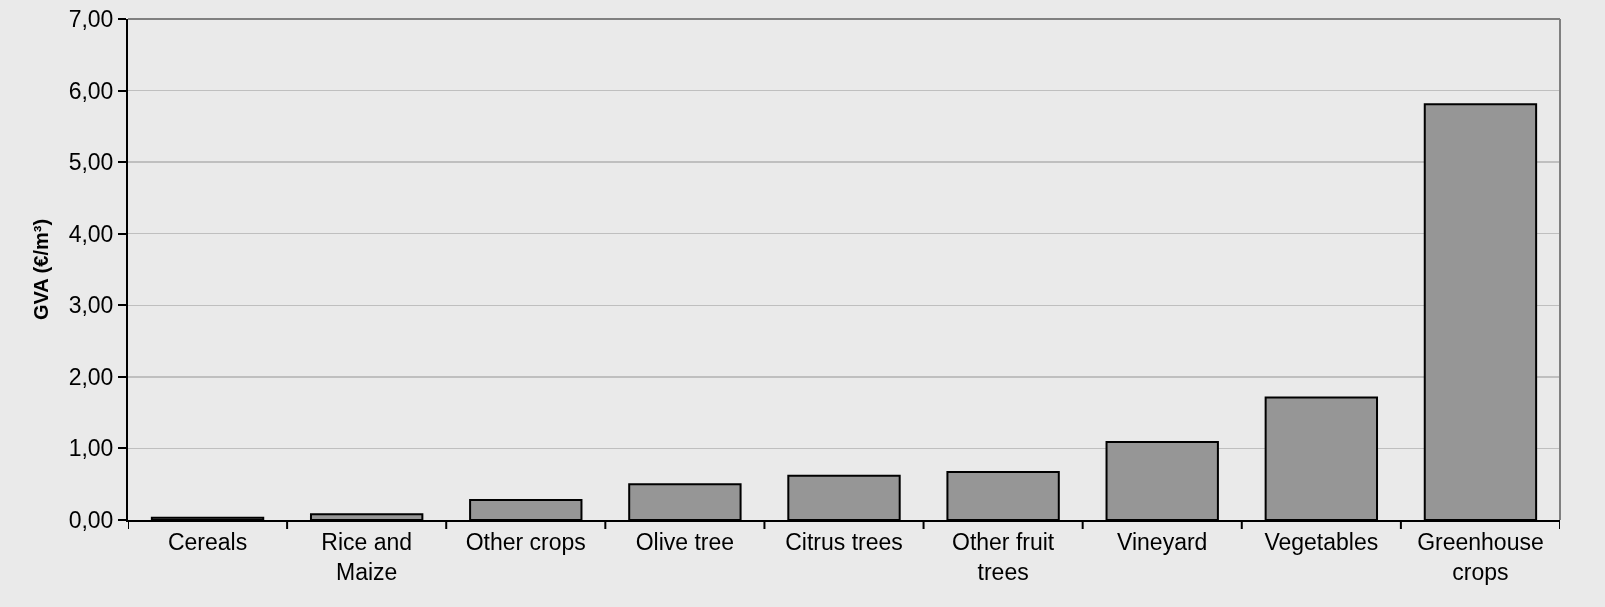  What do you see at coordinates (91, 19) in the screenshot?
I see `y-tick-label: 7,00` at bounding box center [91, 19].